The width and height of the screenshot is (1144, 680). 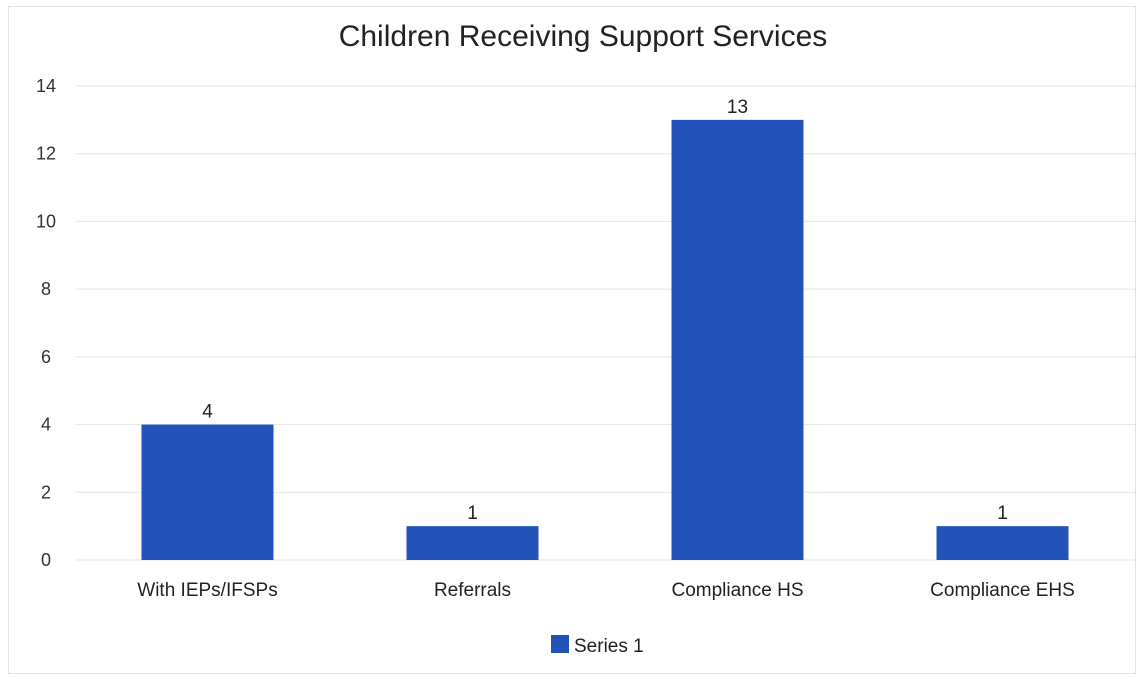 I want to click on category-label-1: With IEPs/IFSPs, so click(x=207, y=590).